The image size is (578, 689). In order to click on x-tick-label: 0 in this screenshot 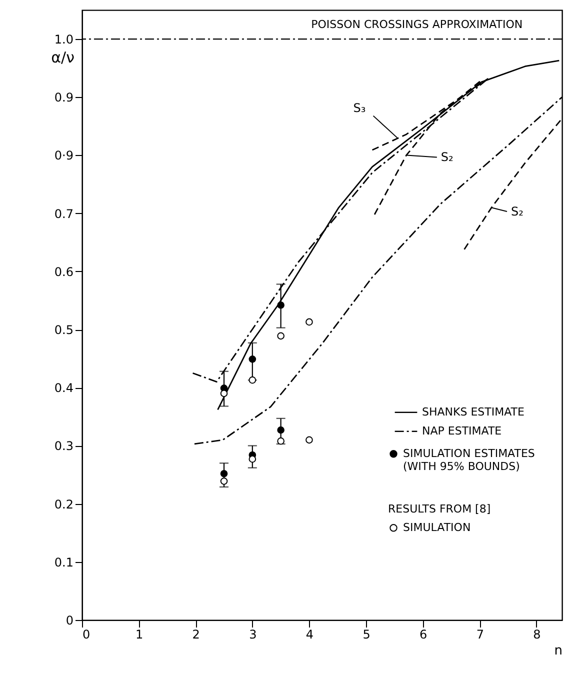, I will do `click(86, 635)`.